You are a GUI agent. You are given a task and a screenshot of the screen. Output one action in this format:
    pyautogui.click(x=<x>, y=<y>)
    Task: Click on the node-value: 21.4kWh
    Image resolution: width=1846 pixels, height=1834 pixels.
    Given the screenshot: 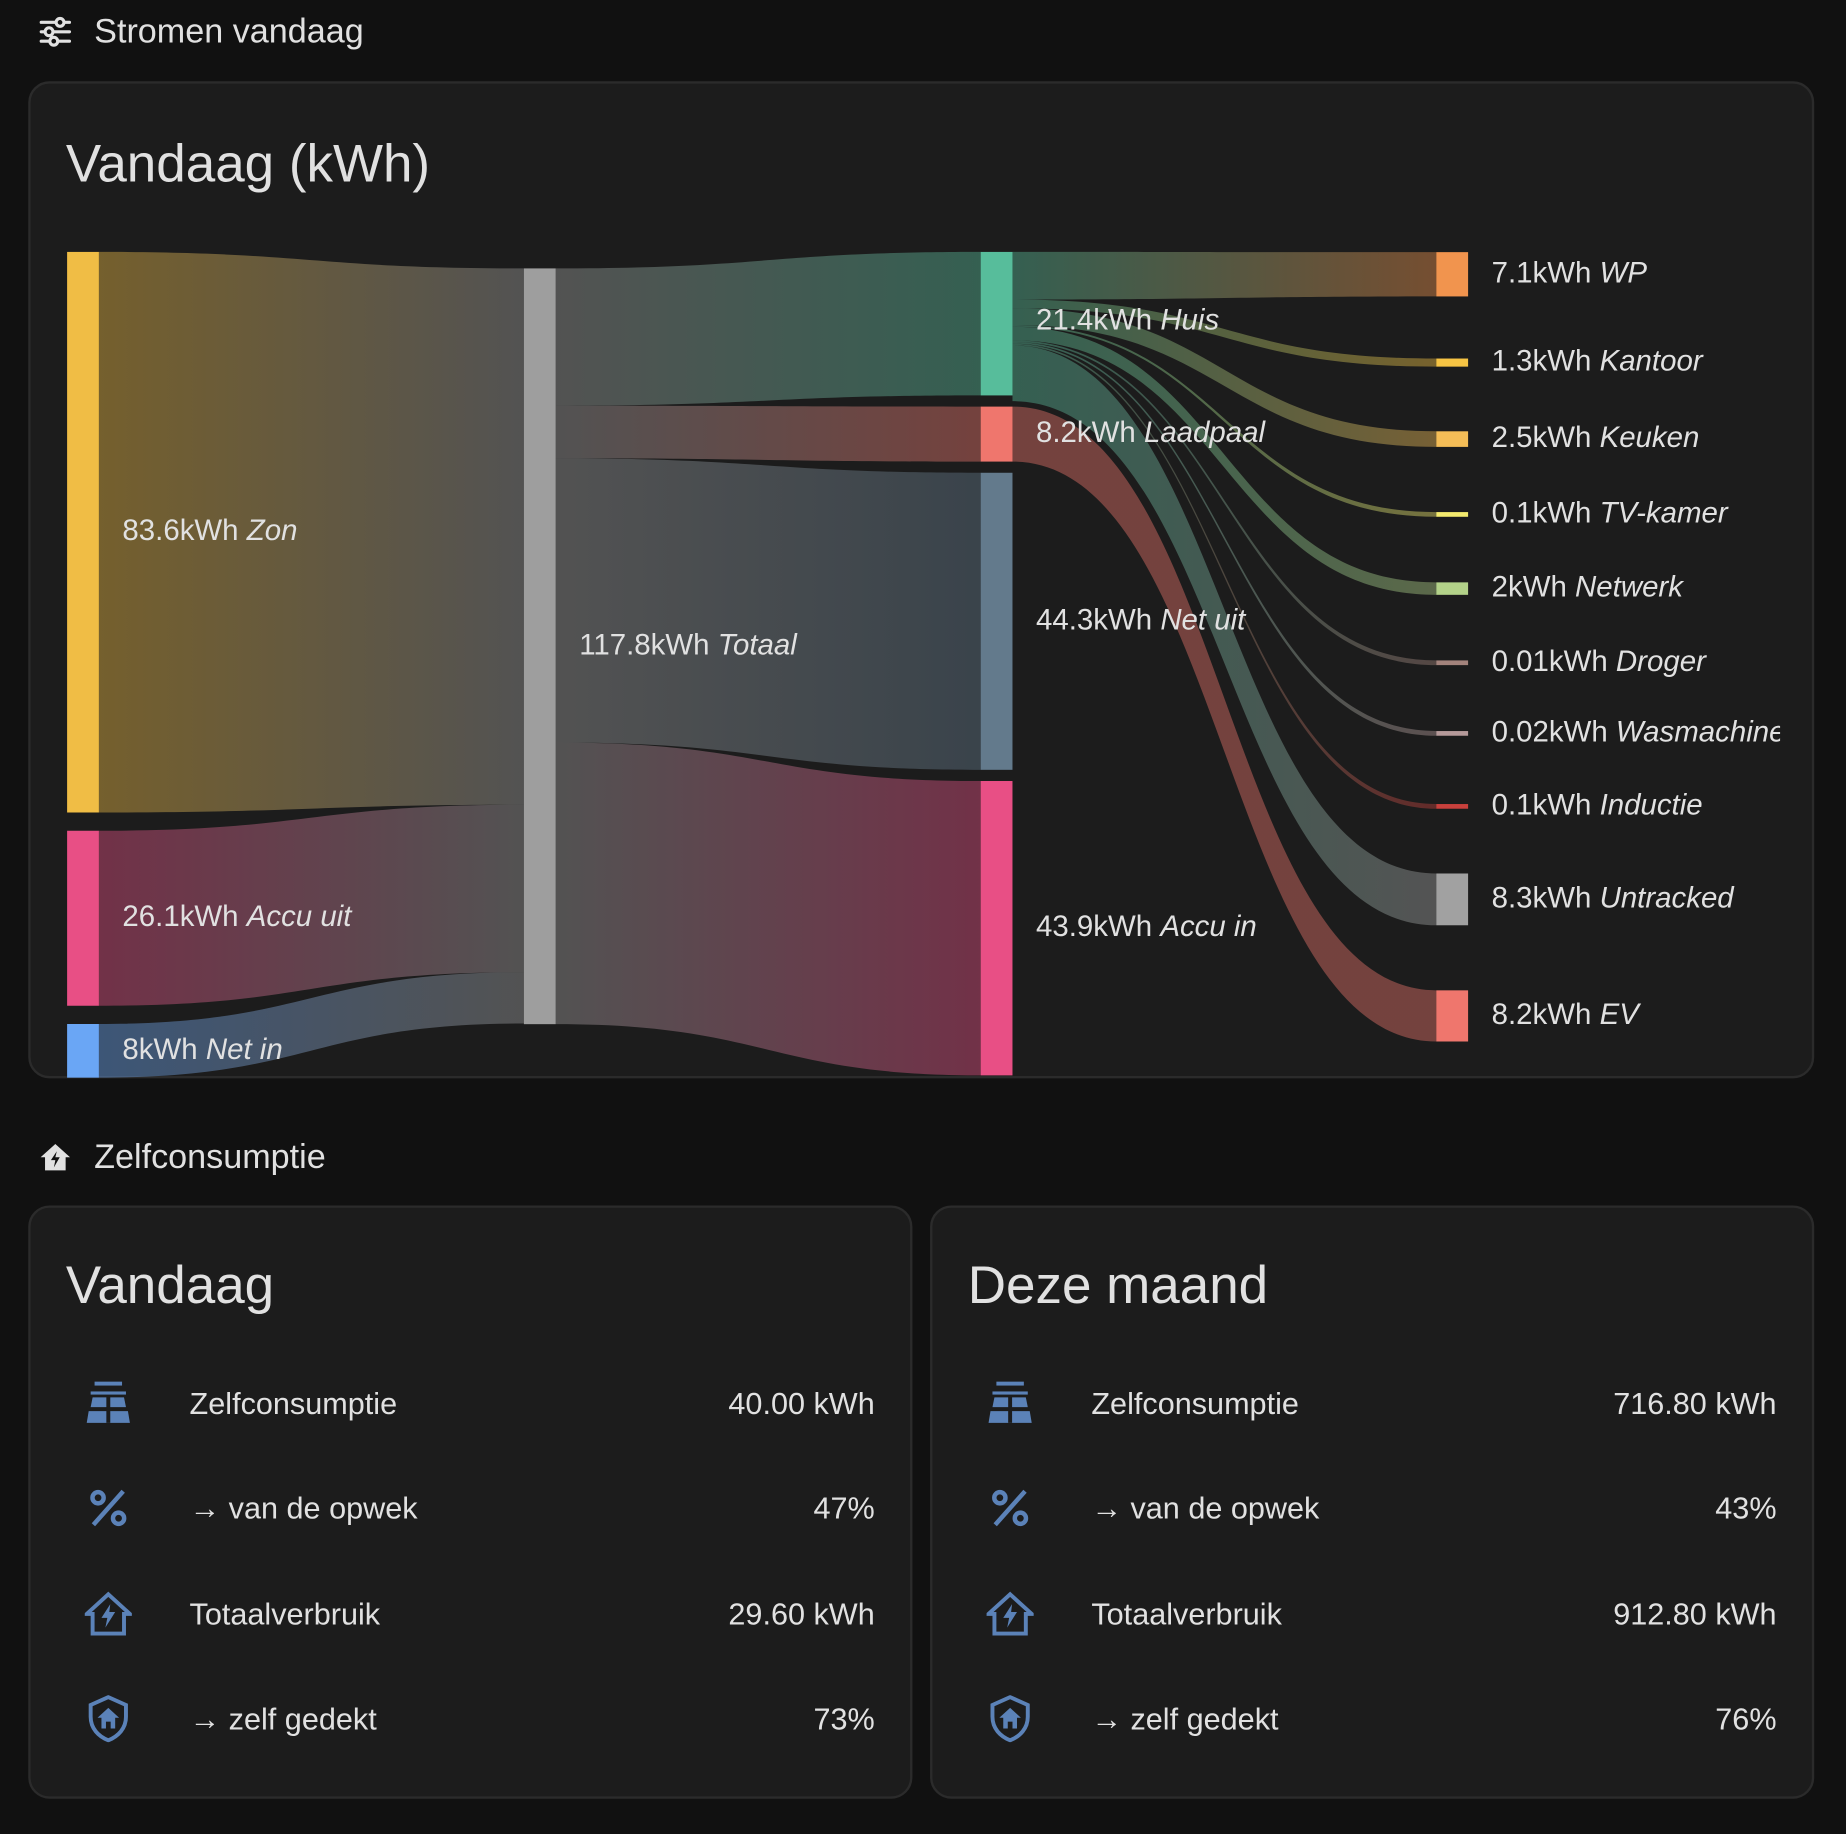 What is the action you would take?
    pyautogui.click(x=1094, y=319)
    